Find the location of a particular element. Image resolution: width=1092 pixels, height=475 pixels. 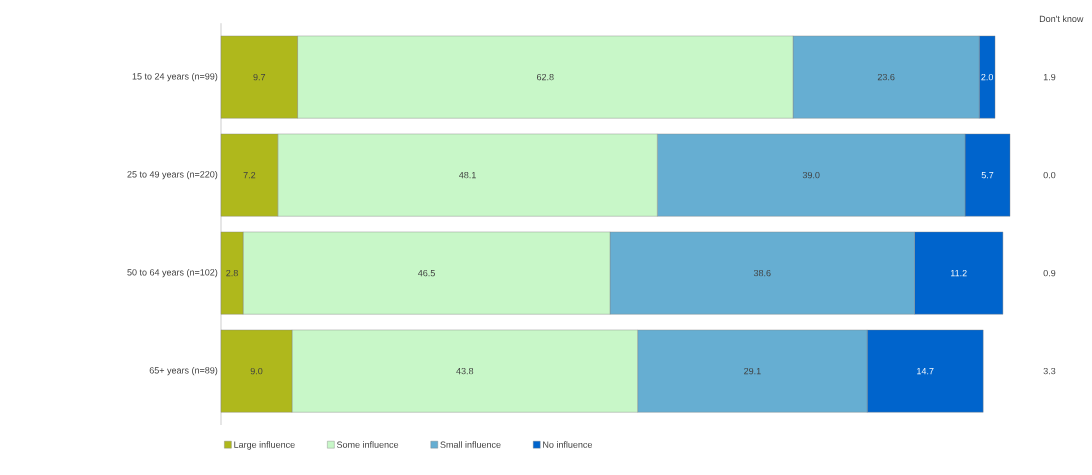

data-label: 43.8 is located at coordinates (465, 371).